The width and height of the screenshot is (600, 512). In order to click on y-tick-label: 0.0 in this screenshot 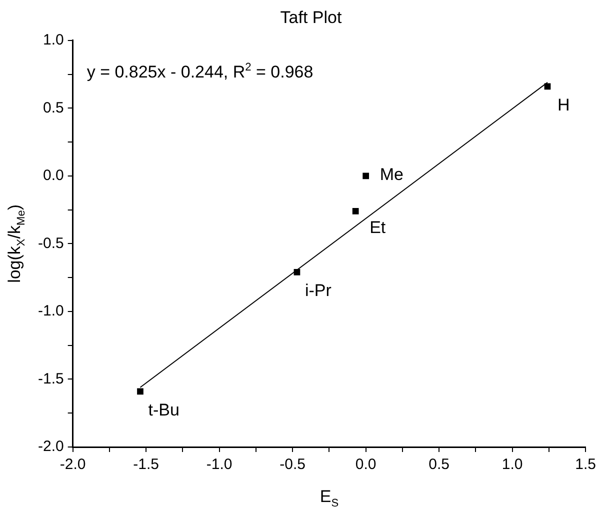, I will do `click(53, 175)`.